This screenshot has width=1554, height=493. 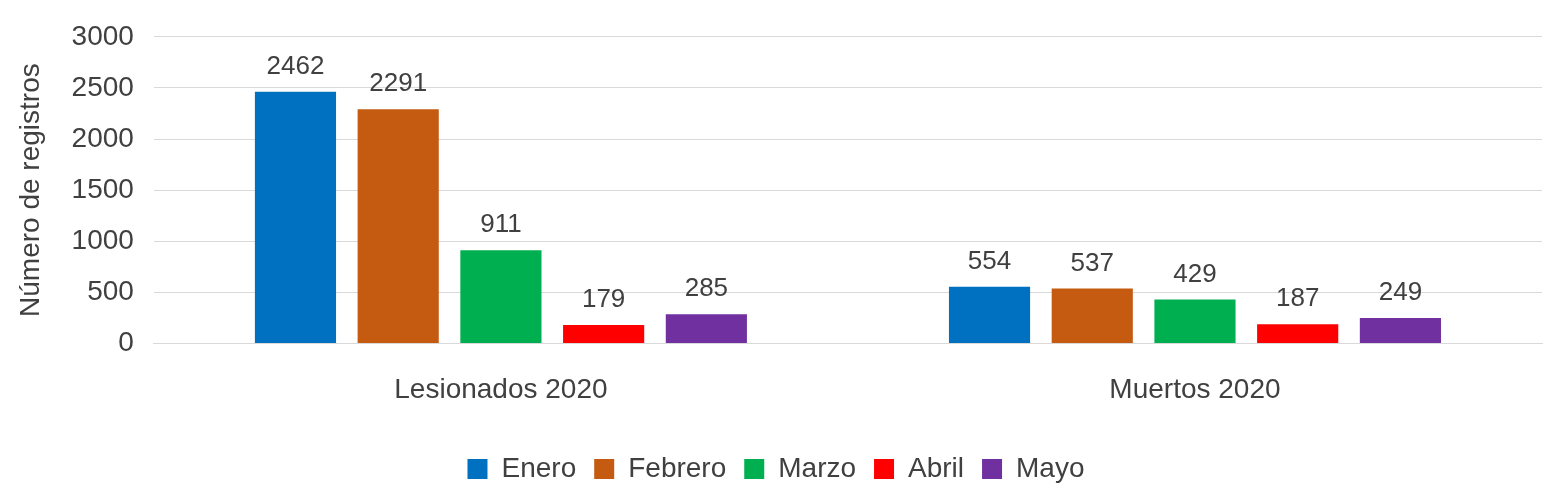 I want to click on data-label: 911, so click(x=501, y=223).